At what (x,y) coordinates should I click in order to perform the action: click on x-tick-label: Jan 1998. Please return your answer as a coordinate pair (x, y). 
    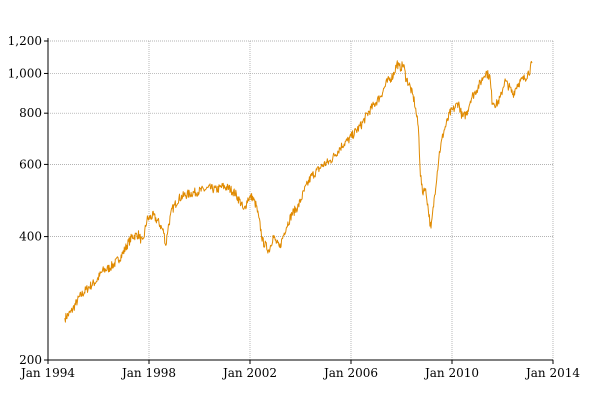
    Looking at the image, I should click on (148, 373).